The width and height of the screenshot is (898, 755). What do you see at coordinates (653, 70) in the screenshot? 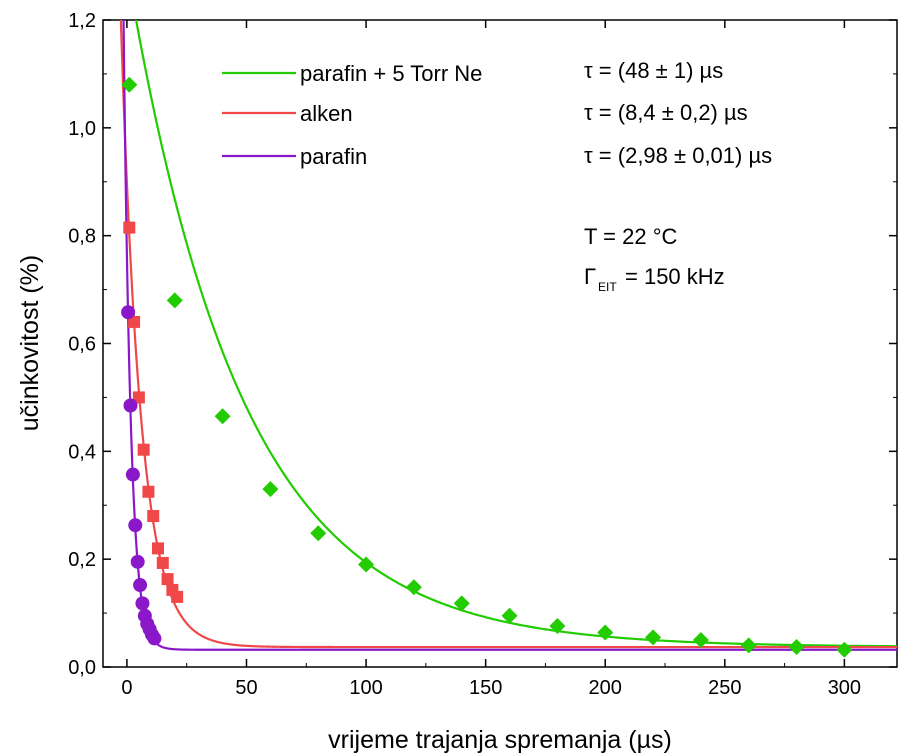
I see `tau-green-annotation: τ = (48 ± 1) µs` at bounding box center [653, 70].